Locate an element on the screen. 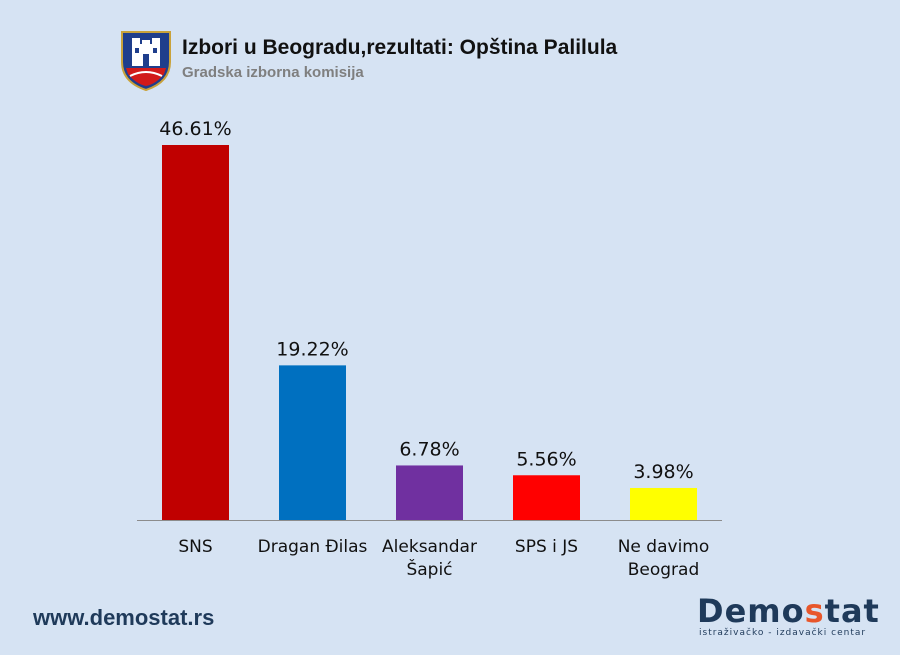 The image size is (900, 655). website-url: www.demostat.rs is located at coordinates (124, 617).